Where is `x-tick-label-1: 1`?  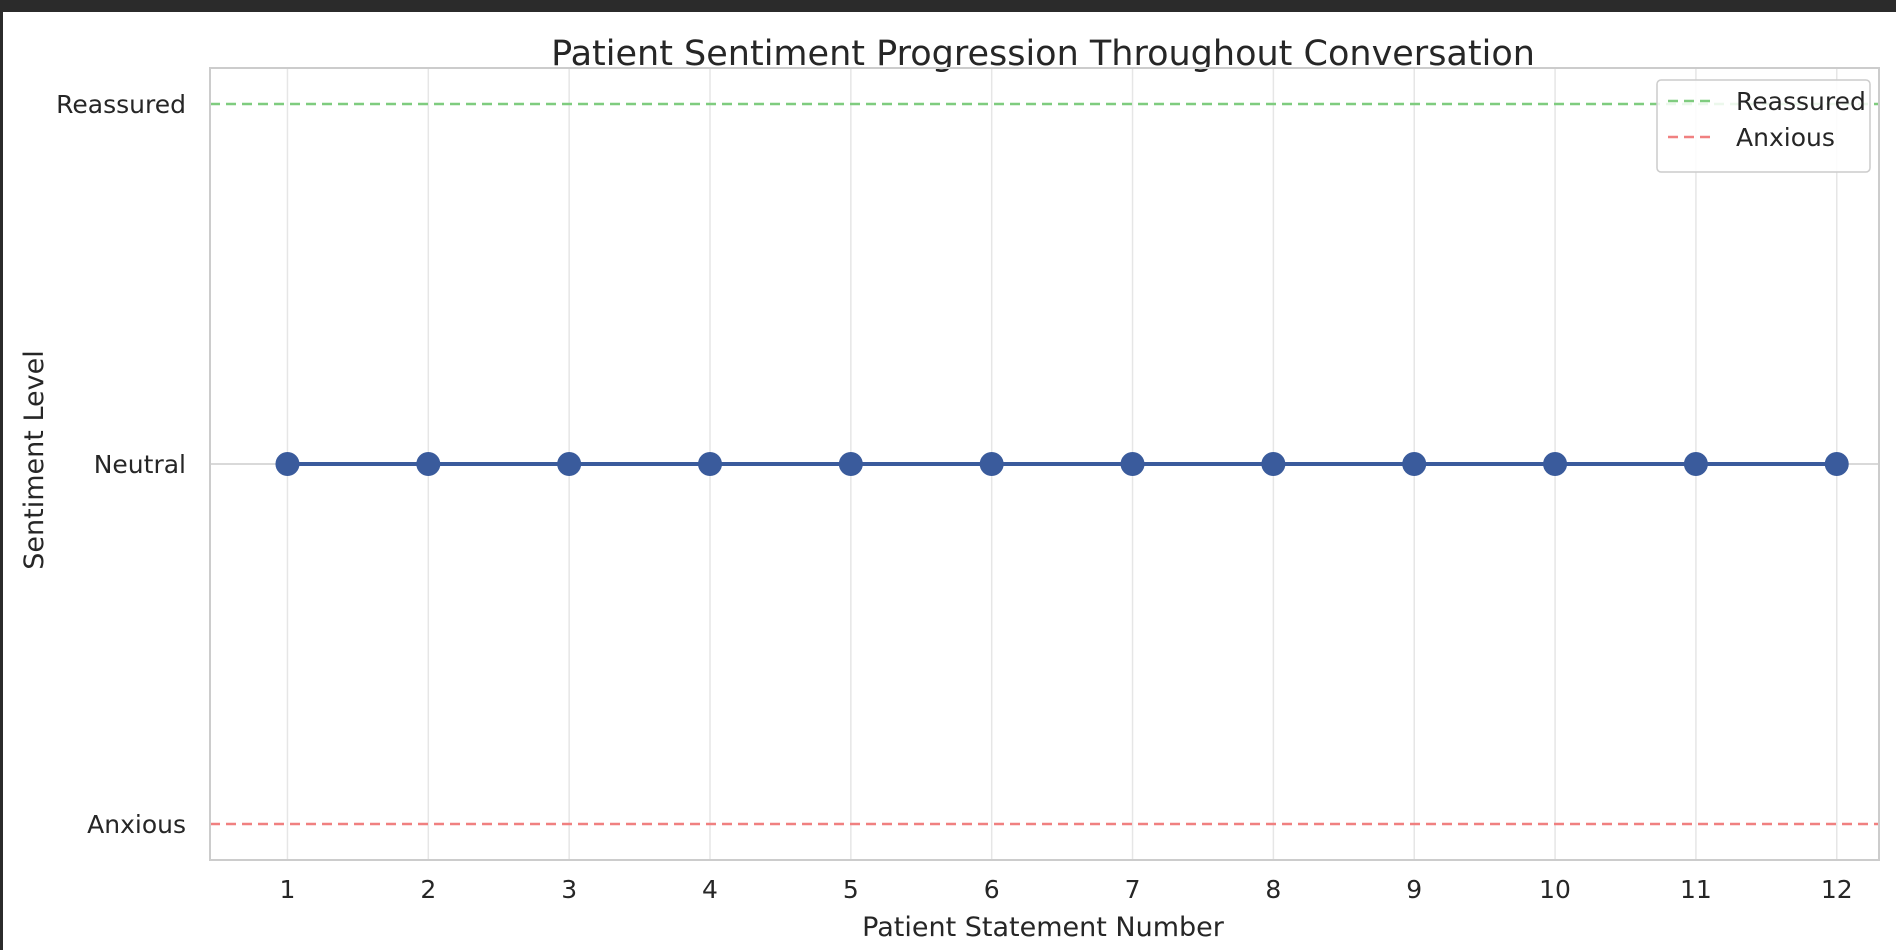 x-tick-label-1: 1 is located at coordinates (288, 889).